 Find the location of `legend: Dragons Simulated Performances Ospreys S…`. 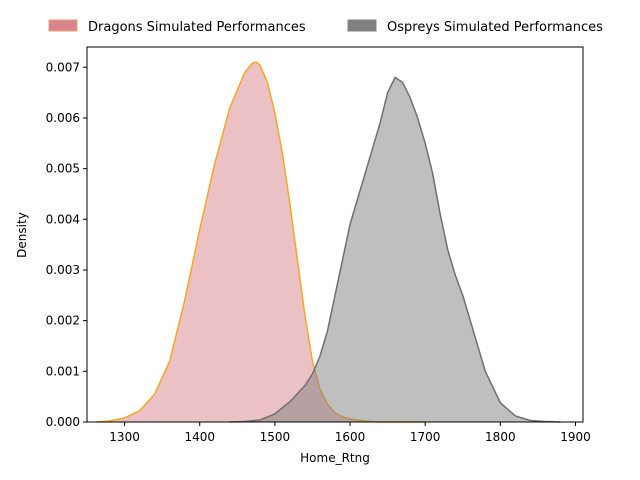

legend: Dragons Simulated Performances Ospreys S… is located at coordinates (325, 27).